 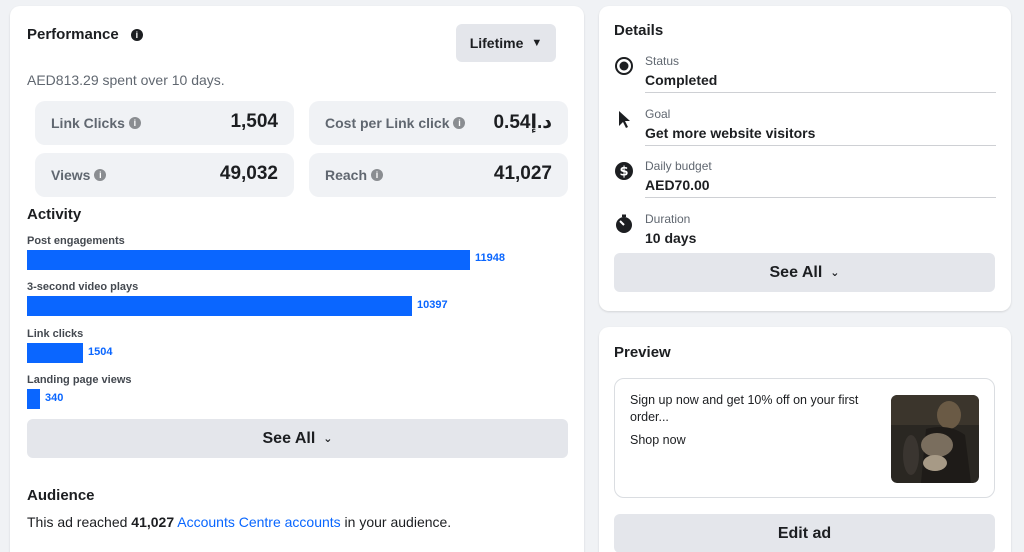 I want to click on metric-value: 1,504, so click(x=254, y=121).